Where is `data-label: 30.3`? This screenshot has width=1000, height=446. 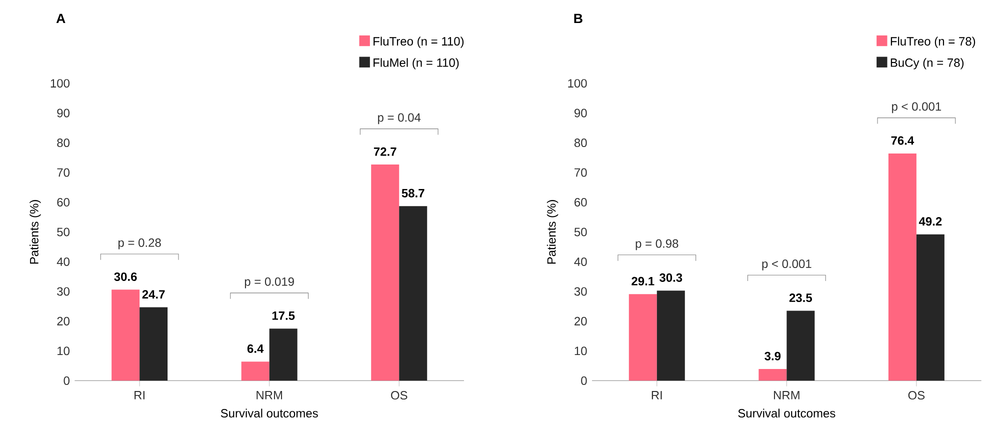
data-label: 30.3 is located at coordinates (670, 277).